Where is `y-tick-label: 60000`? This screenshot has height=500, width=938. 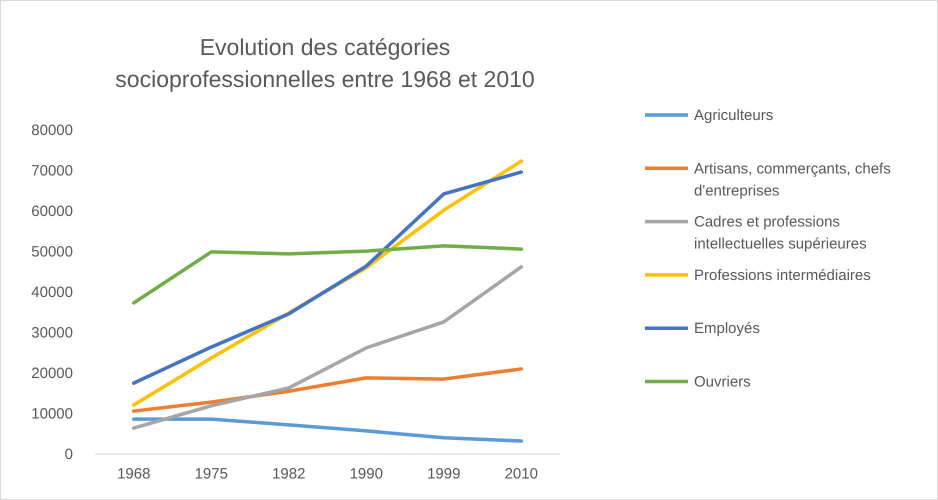
y-tick-label: 60000 is located at coordinates (52, 211).